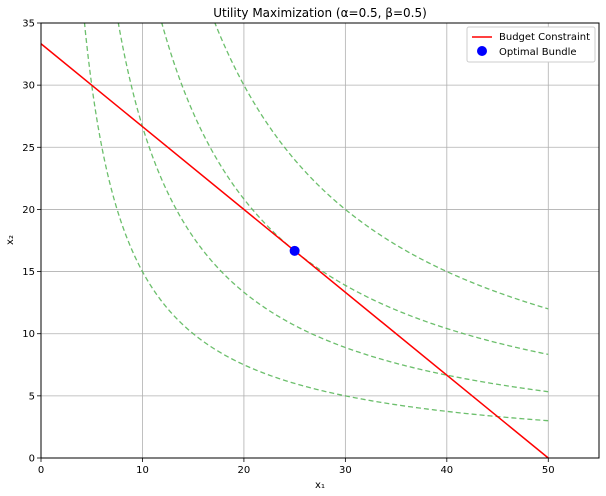 Image resolution: width=606 pixels, height=496 pixels. What do you see at coordinates (538, 52) in the screenshot?
I see `legend-optimal-label: Optimal Bundle` at bounding box center [538, 52].